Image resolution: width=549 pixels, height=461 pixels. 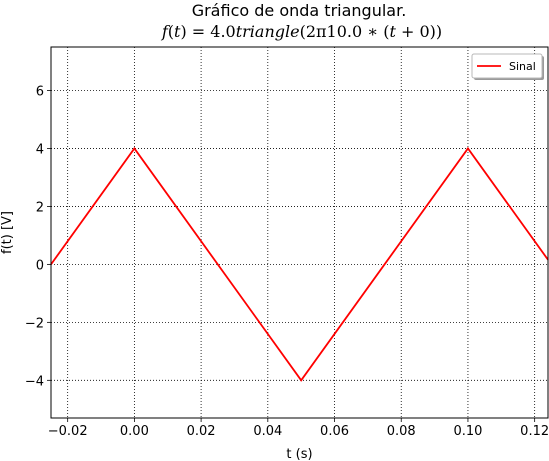 What do you see at coordinates (134, 431) in the screenshot?
I see `x-tick-label: 0.00` at bounding box center [134, 431].